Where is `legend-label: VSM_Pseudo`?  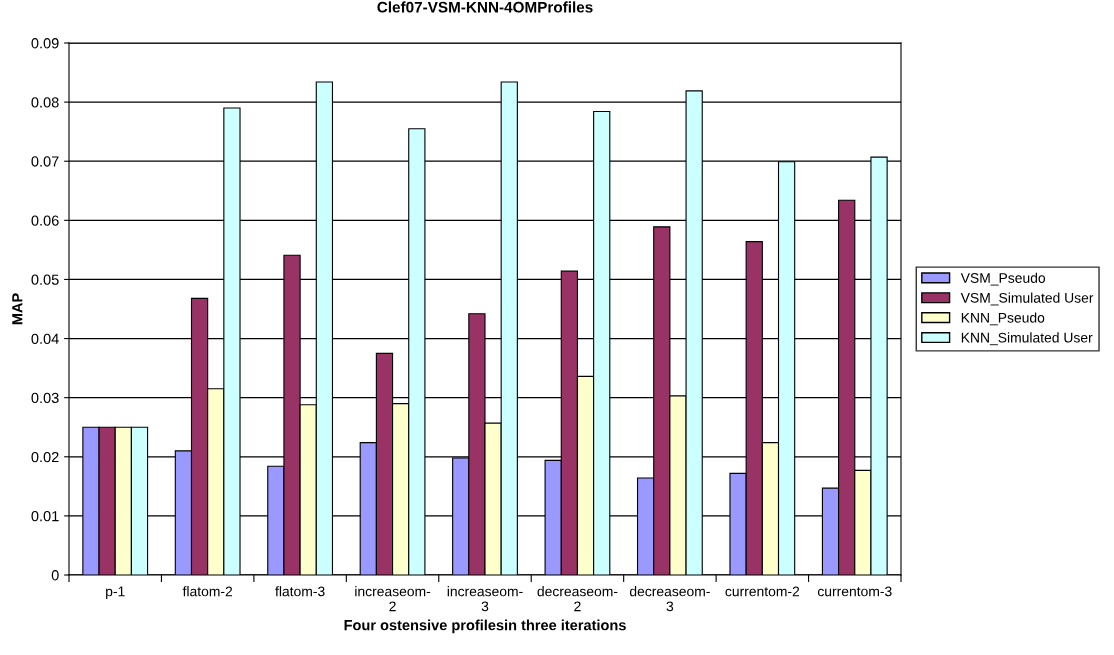 legend-label: VSM_Pseudo is located at coordinates (1003, 279).